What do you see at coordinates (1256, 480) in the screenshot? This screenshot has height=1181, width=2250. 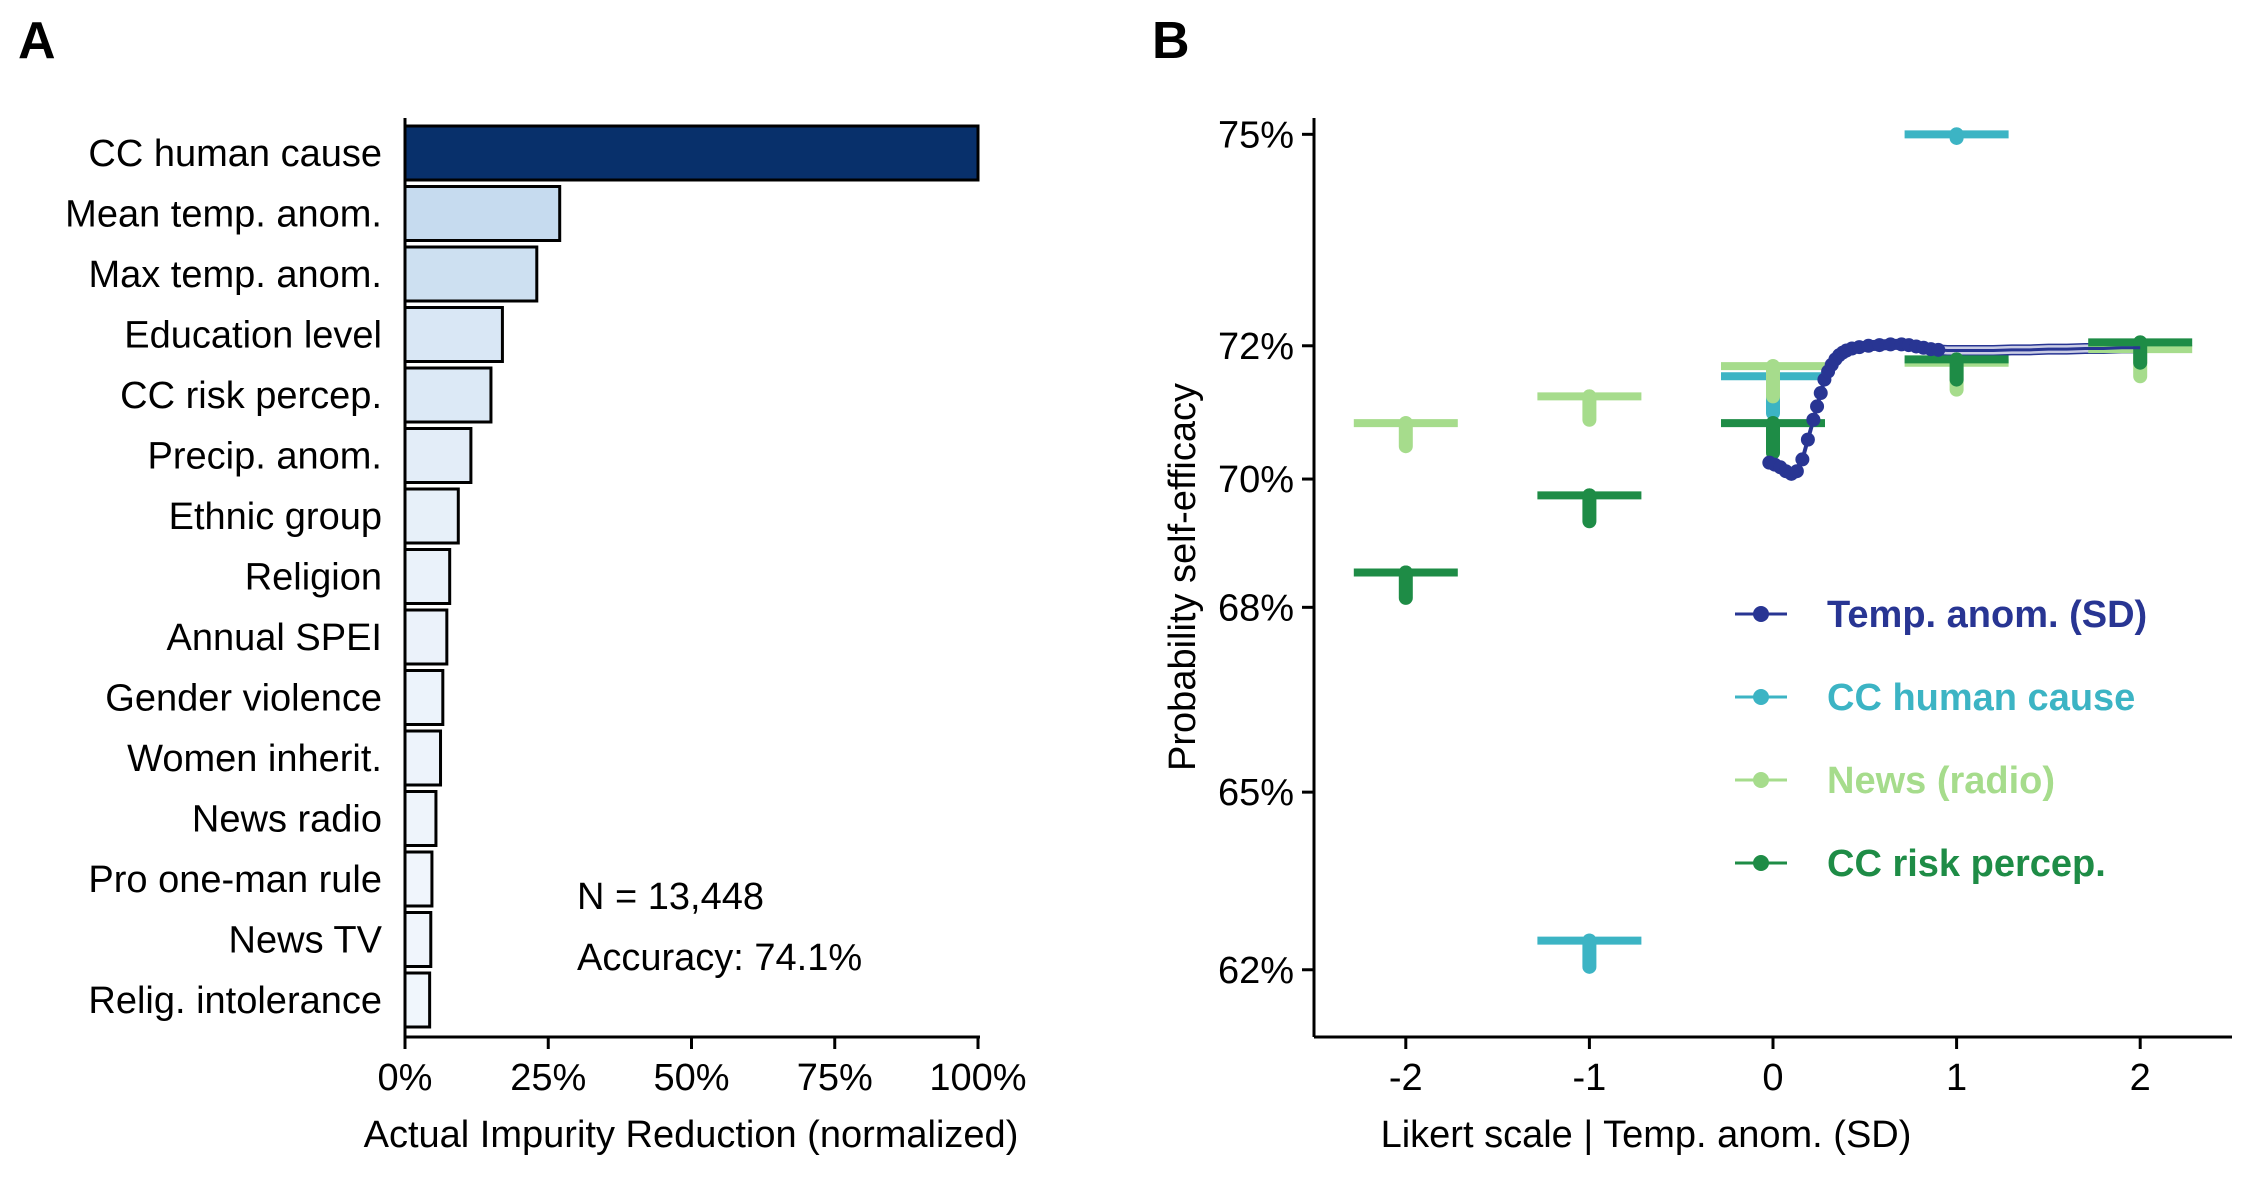 I see `y-tick-label: 70%` at bounding box center [1256, 480].